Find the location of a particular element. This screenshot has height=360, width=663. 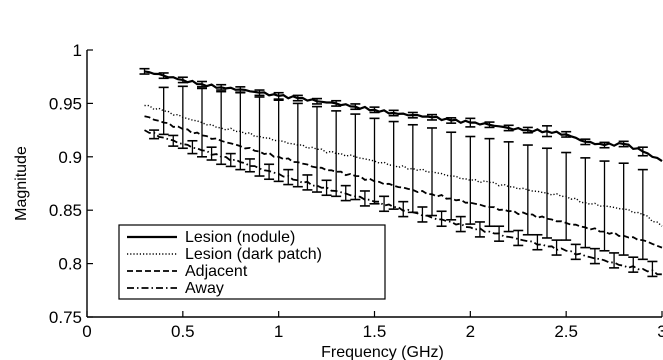

x-tick-label-0: 0 is located at coordinates (86, 331).